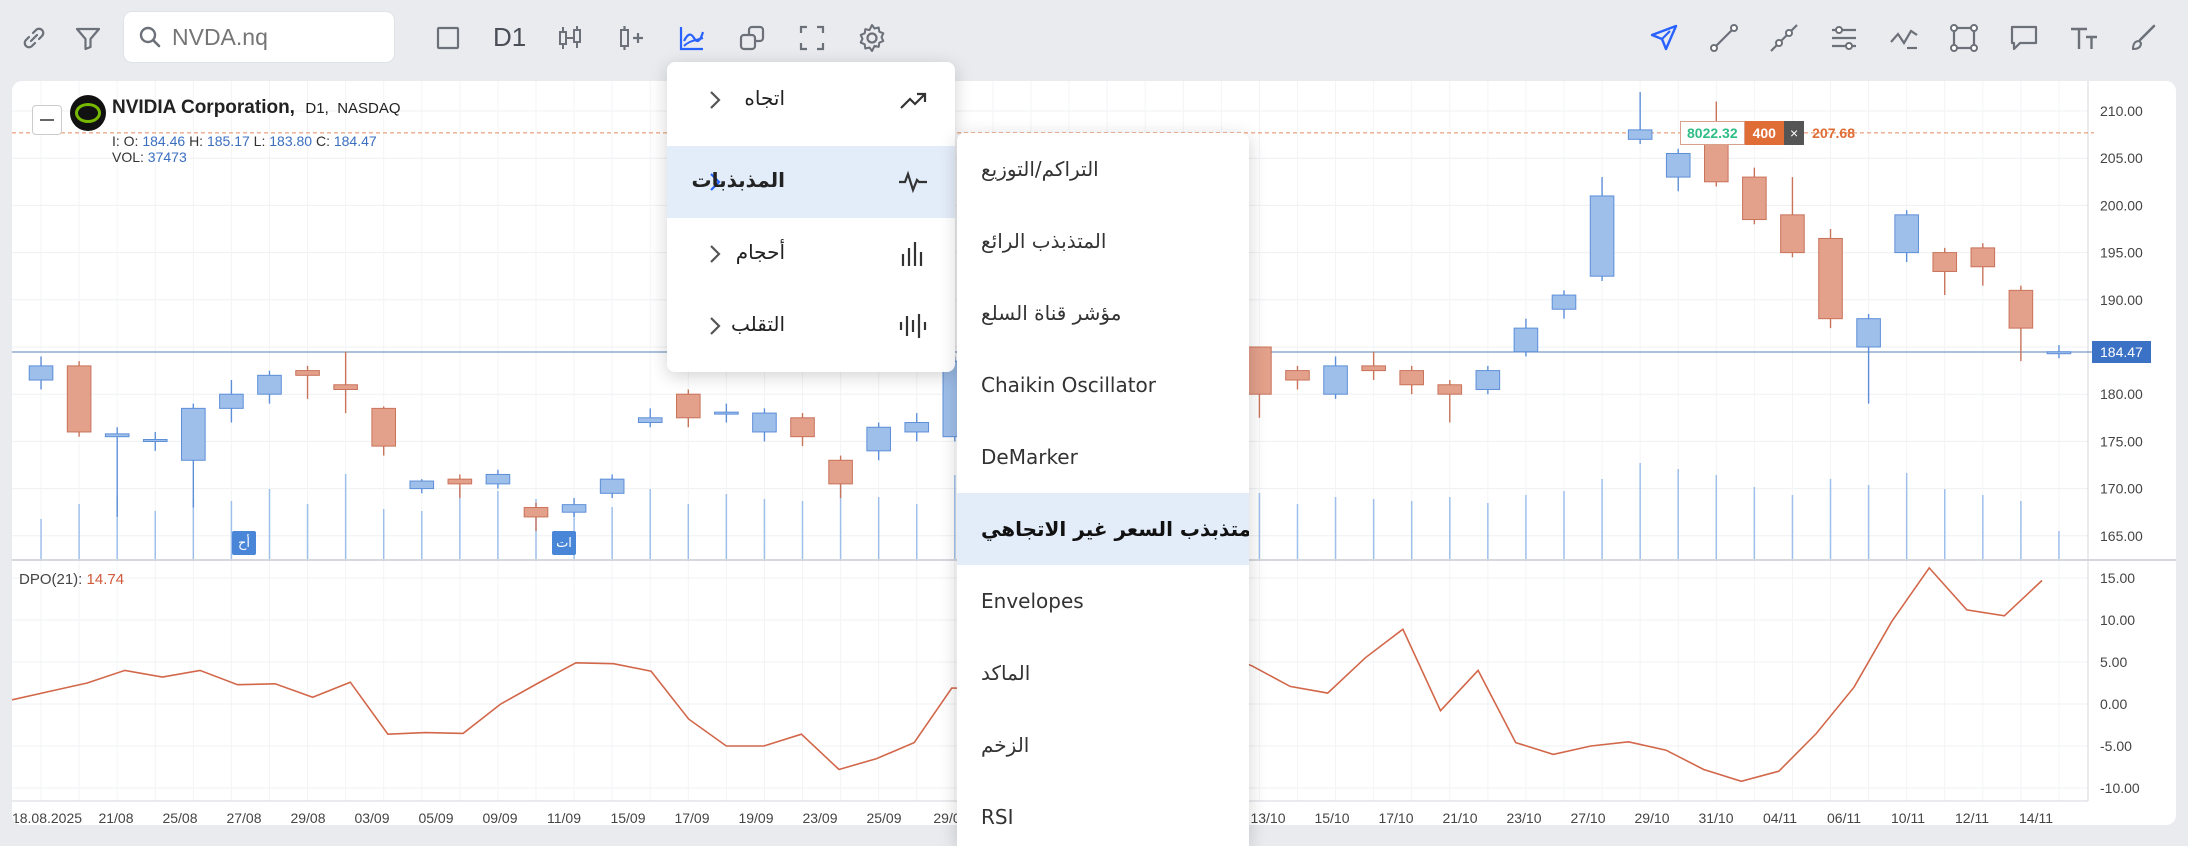  What do you see at coordinates (1044, 241) in the screenshot?
I see `submenu-item-label: المتذبذب الرائع` at bounding box center [1044, 241].